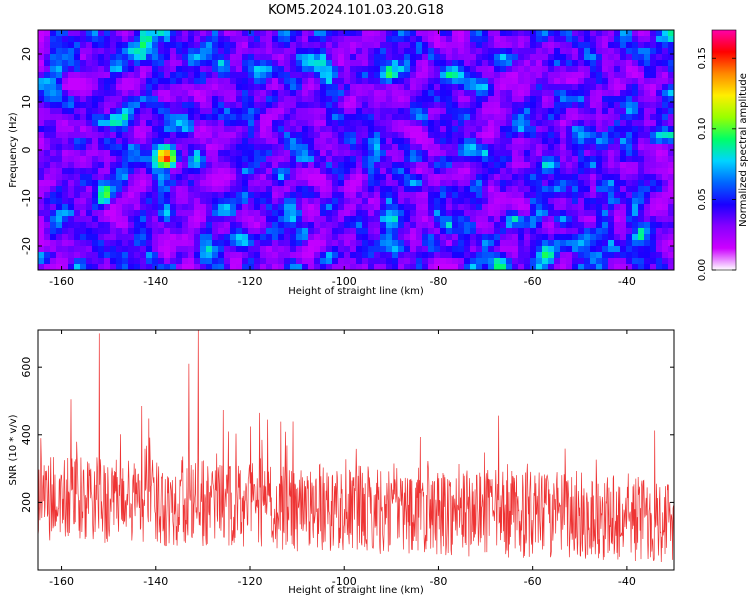 This screenshot has height=600, width=750. I want to click on colorbar-tick-label: 0.00, so click(702, 270).